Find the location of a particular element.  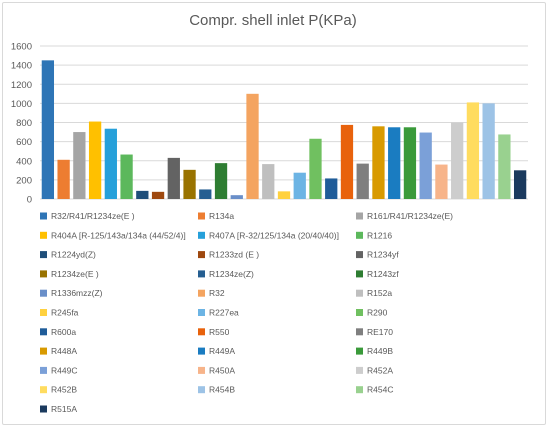

legend-label: R32 is located at coordinates (217, 293).